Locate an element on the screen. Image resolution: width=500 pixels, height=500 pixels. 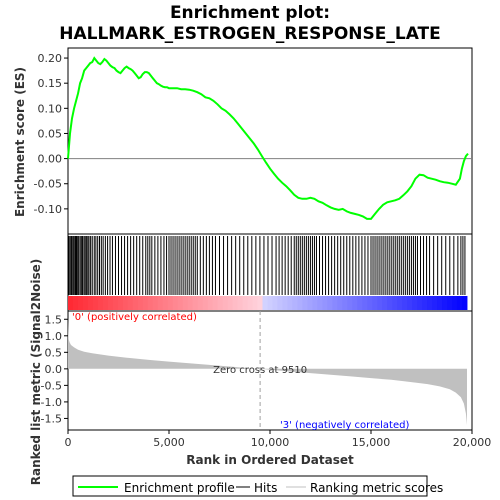
x-axis: 0 5,000 10,000 15,000 20,000 is located at coordinates (278, 439).